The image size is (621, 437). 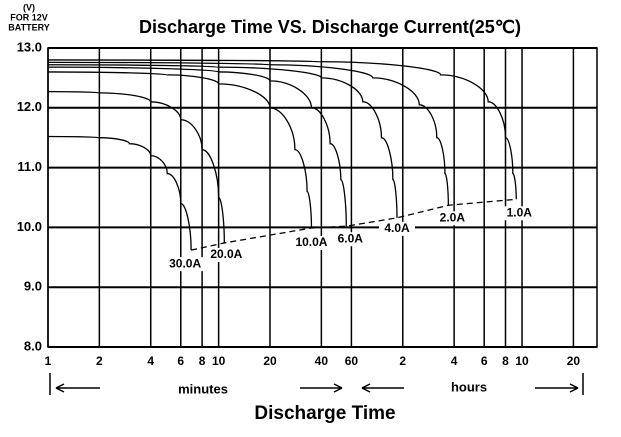 I want to click on series-label: 2.0A, so click(x=453, y=217).